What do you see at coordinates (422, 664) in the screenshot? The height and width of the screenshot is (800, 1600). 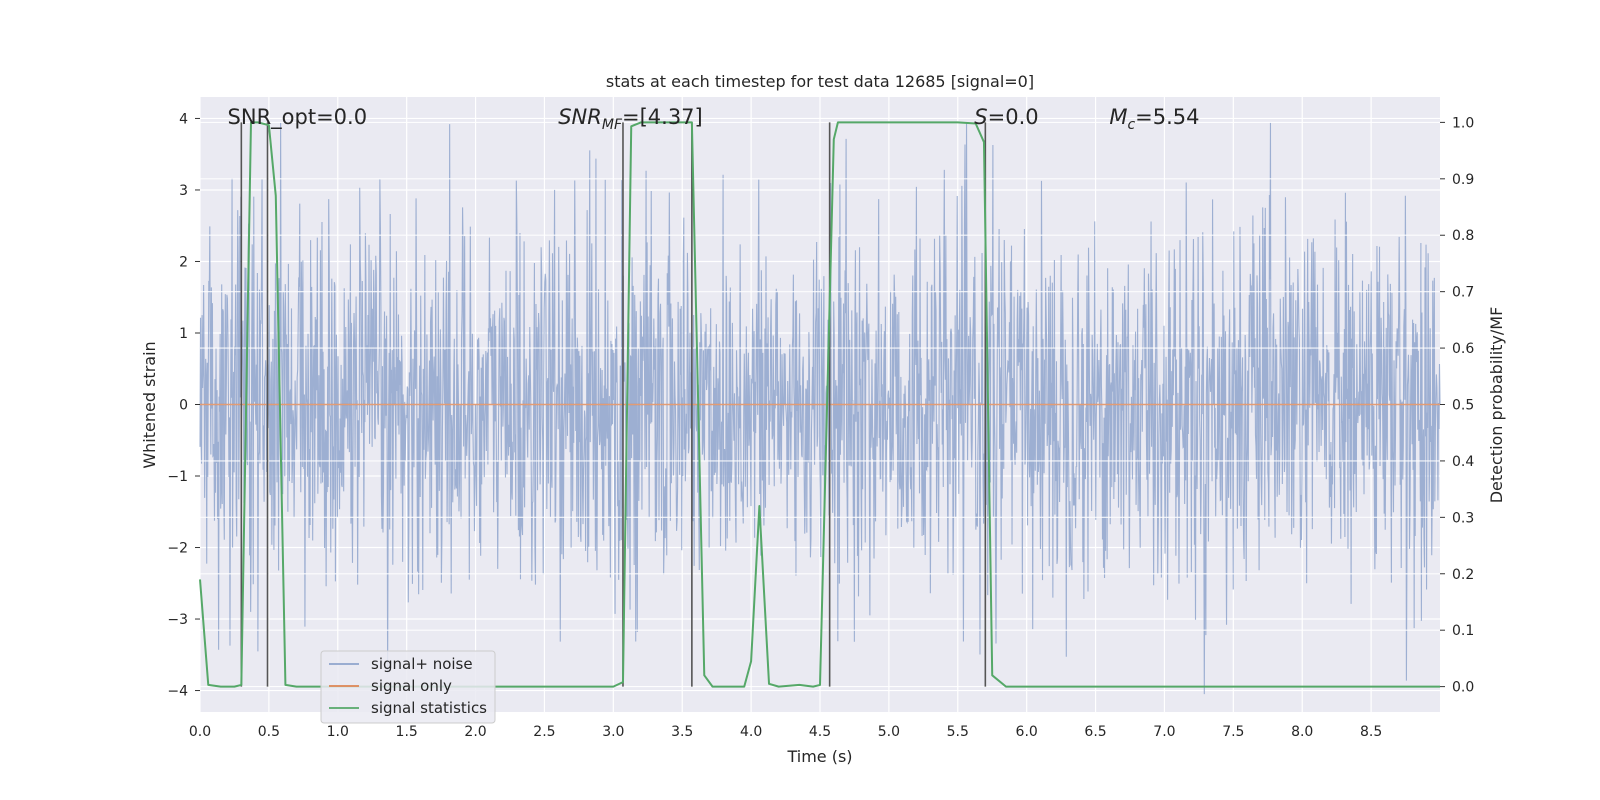 I see `legend-label-noise: signal+ noise` at bounding box center [422, 664].